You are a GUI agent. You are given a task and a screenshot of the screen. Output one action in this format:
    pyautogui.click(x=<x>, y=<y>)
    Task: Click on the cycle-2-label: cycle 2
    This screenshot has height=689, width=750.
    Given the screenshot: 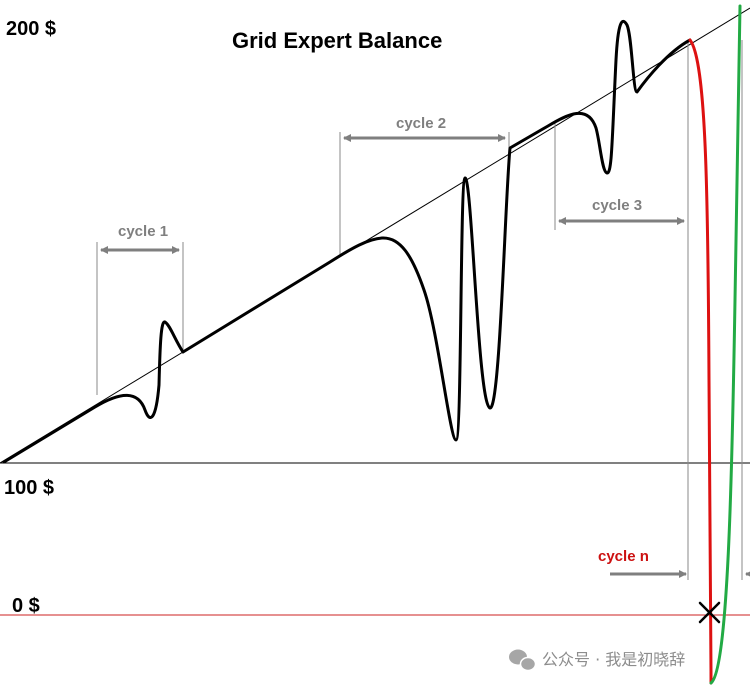 What is the action you would take?
    pyautogui.click(x=421, y=123)
    